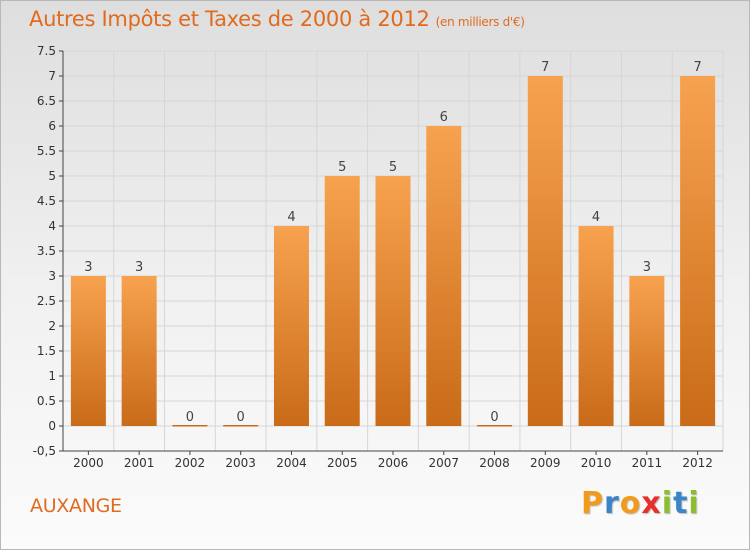 The width and height of the screenshot is (750, 551). I want to click on y-tick-label: 4, so click(52, 226).